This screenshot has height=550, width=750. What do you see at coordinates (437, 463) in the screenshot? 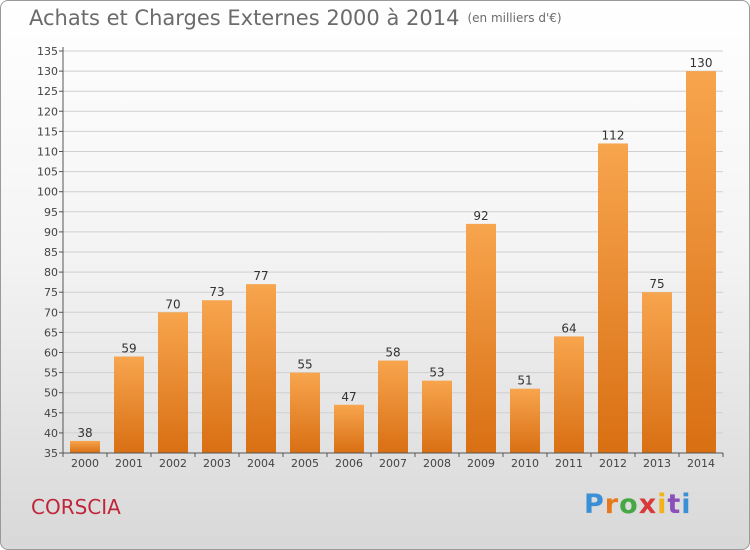
I see `x-tick-label: 2008` at bounding box center [437, 463].